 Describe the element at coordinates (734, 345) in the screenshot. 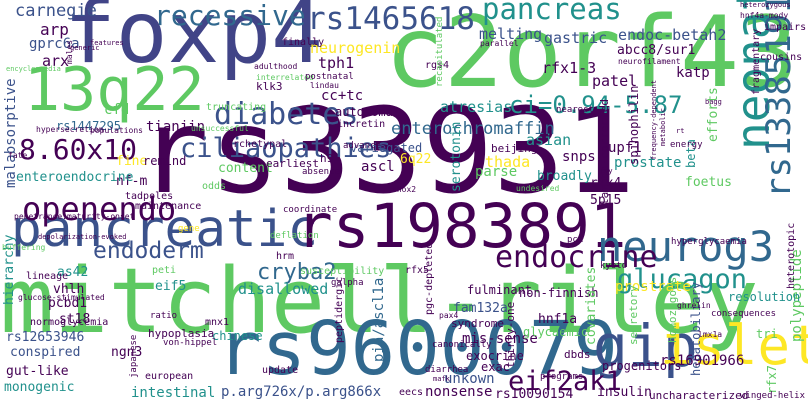

I see `word: islets` at that location.